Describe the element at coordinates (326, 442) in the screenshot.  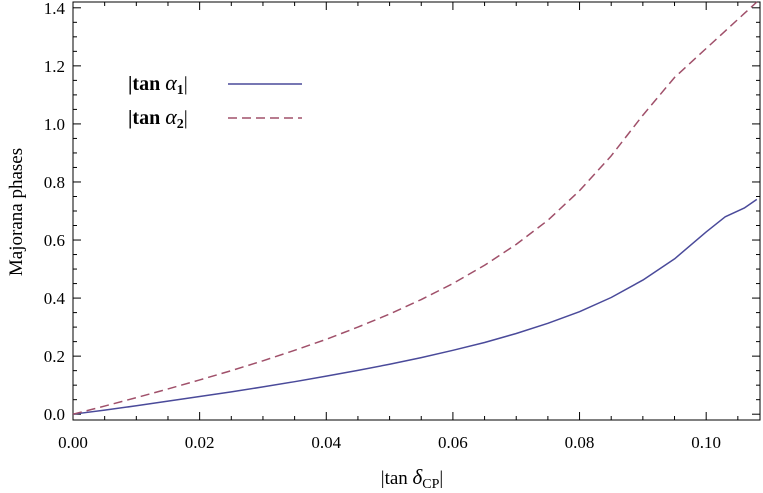
I see `x-tick-label: 0.04` at that location.